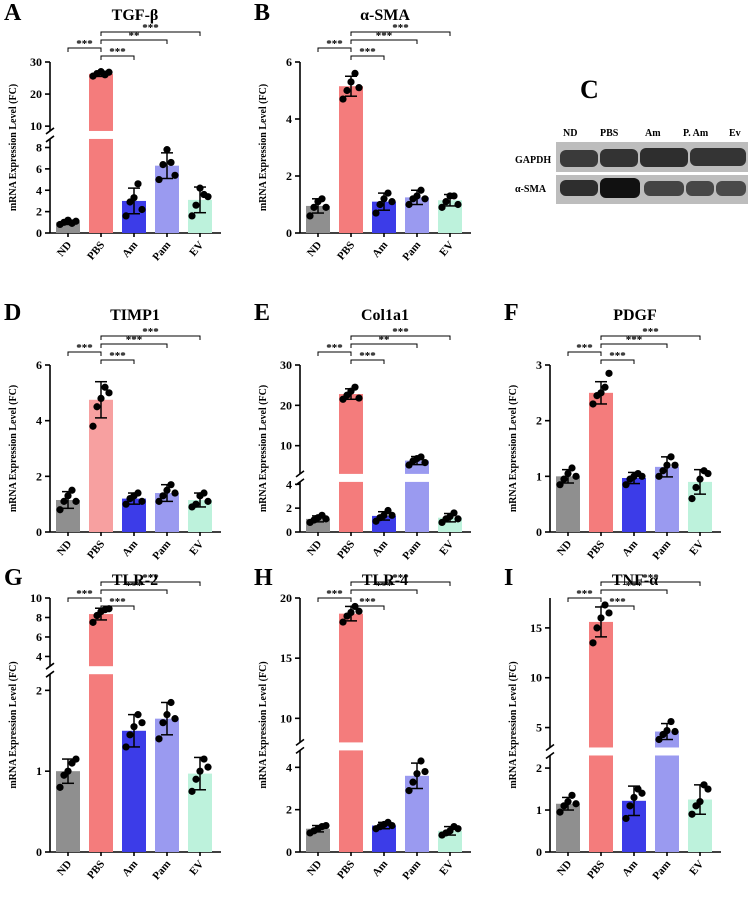 The width and height of the screenshot is (750, 911). Describe the element at coordinates (13, 578) in the screenshot. I see `panel-letter: G` at that location.